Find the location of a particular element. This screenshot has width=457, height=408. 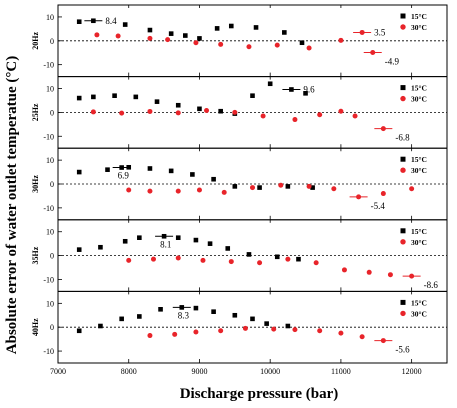

panel-label: 25Hz is located at coordinates (35, 112).